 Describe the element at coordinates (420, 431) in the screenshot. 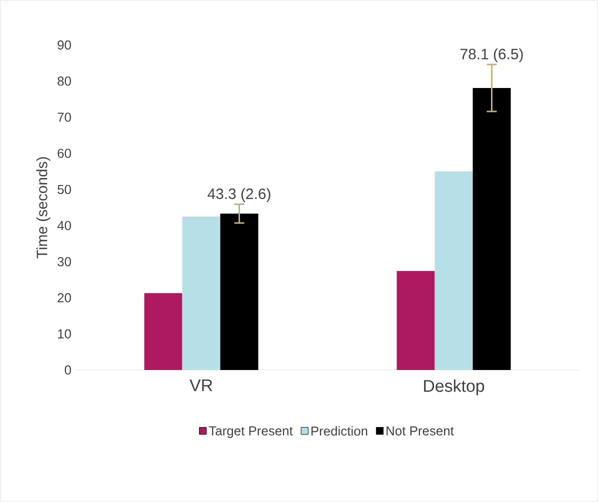

I see `legend-label: Not Present` at that location.